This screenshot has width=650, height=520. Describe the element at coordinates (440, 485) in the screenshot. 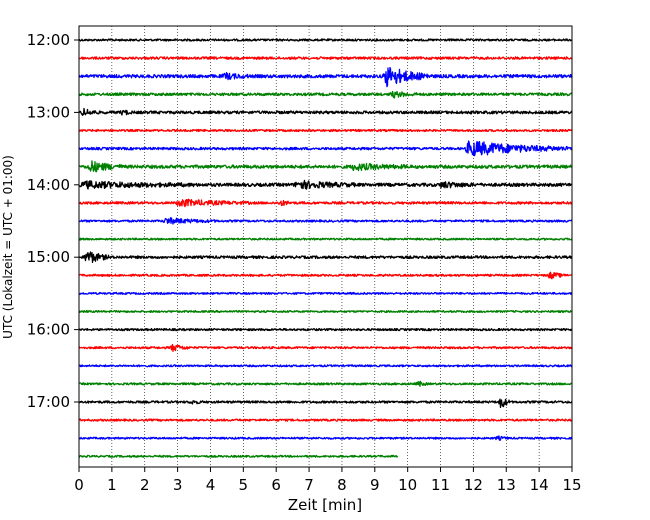

I see `x-tick-label-11: 11` at that location.